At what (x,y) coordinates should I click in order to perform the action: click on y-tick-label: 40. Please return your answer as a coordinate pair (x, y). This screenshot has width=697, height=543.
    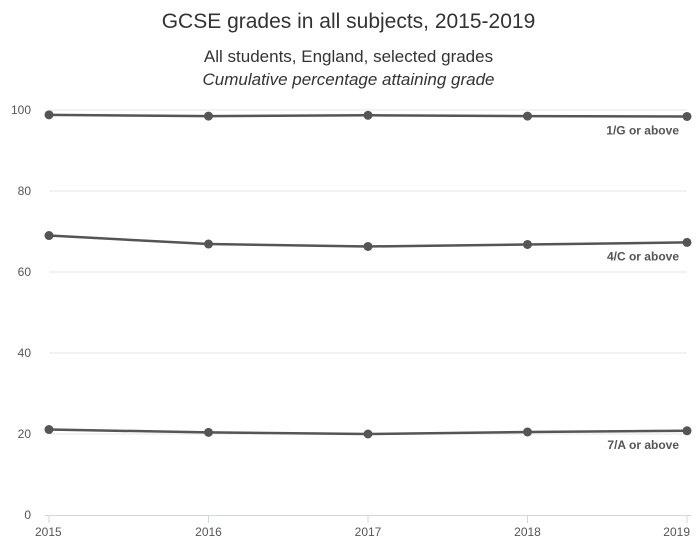
    Looking at the image, I should click on (25, 353).